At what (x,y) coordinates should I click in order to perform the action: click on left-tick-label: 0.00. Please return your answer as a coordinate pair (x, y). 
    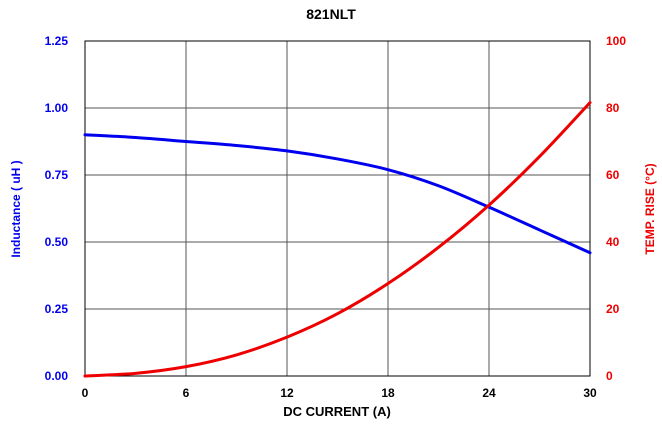
    Looking at the image, I should click on (57, 376).